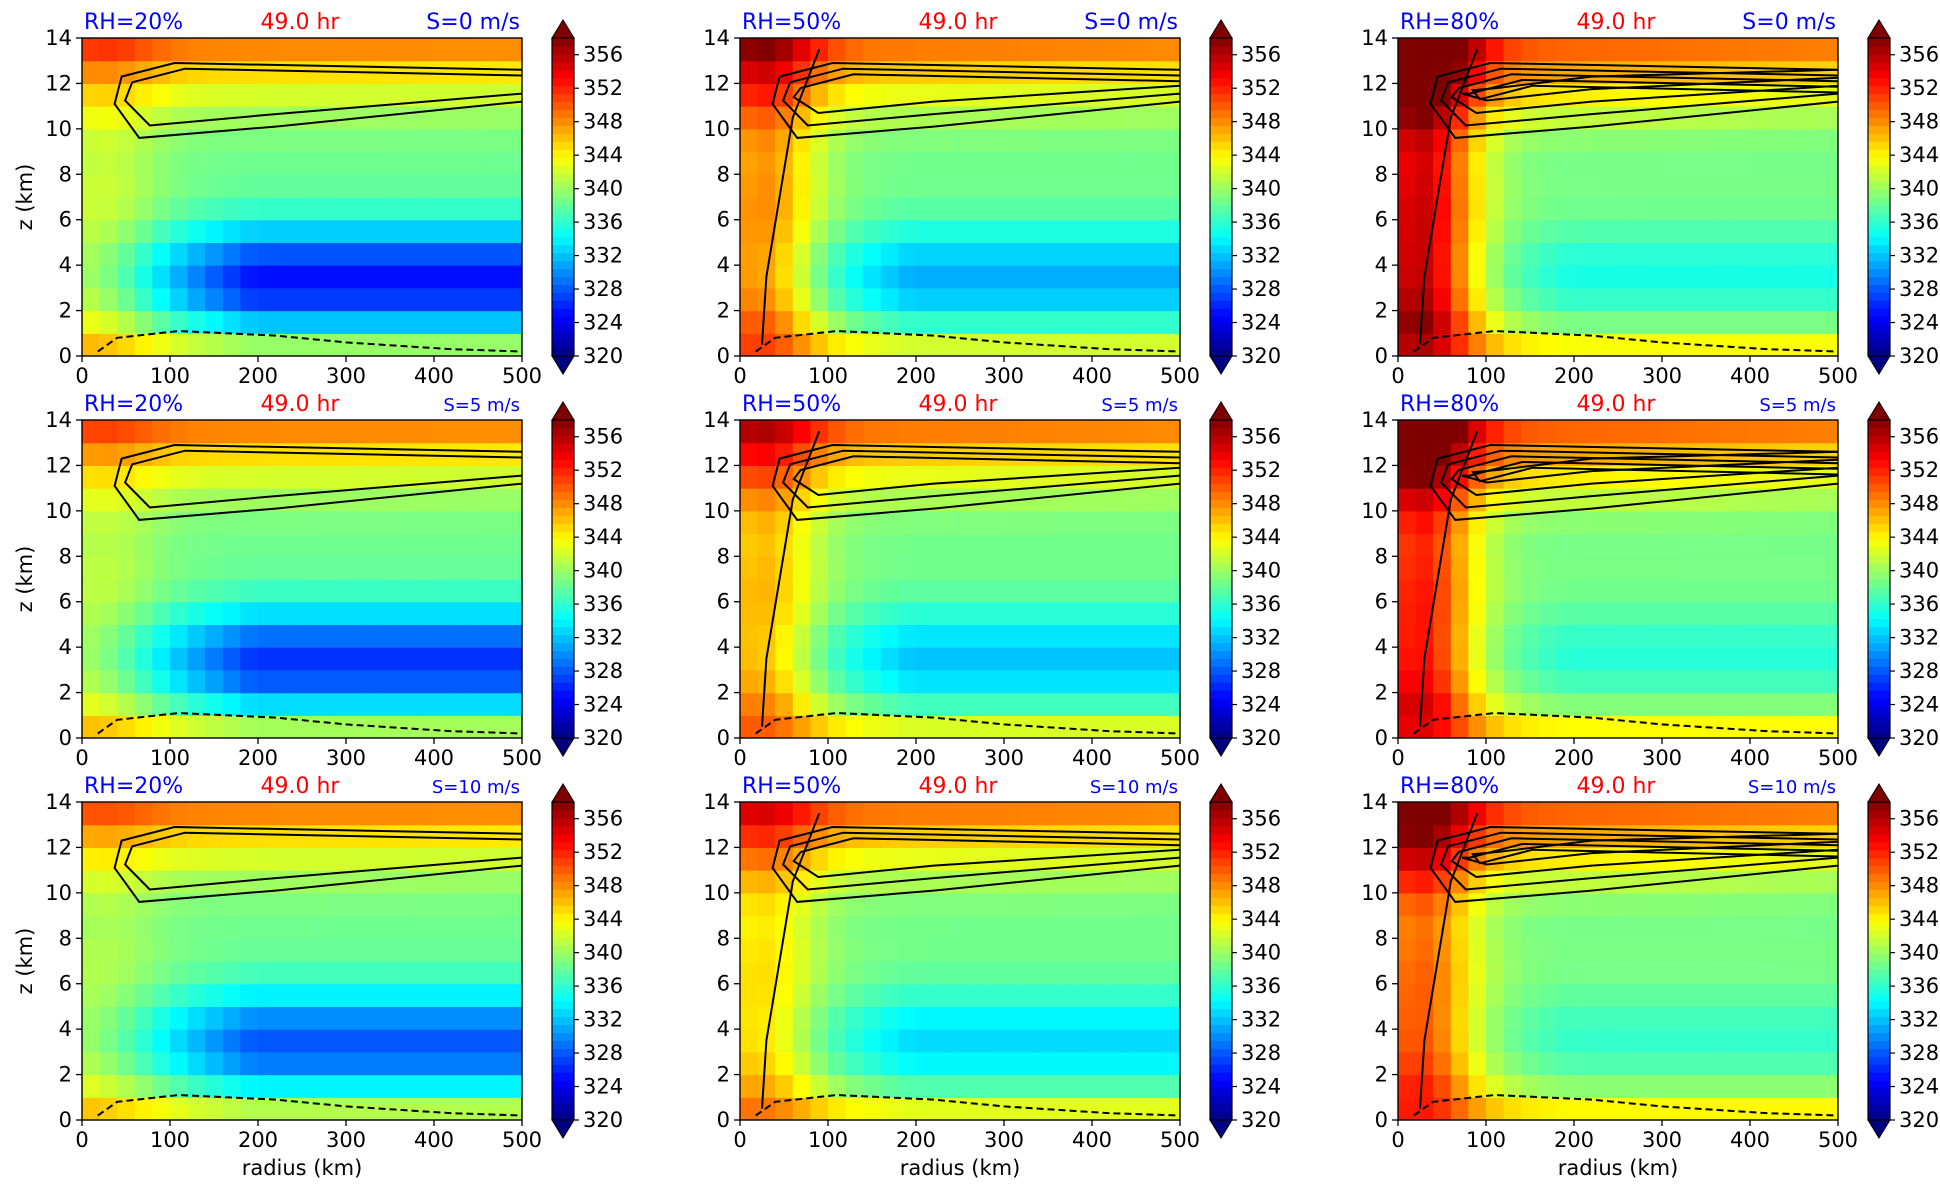  What do you see at coordinates (1261, 819) in the screenshot?
I see `colorbar-tick-label: 356` at bounding box center [1261, 819].